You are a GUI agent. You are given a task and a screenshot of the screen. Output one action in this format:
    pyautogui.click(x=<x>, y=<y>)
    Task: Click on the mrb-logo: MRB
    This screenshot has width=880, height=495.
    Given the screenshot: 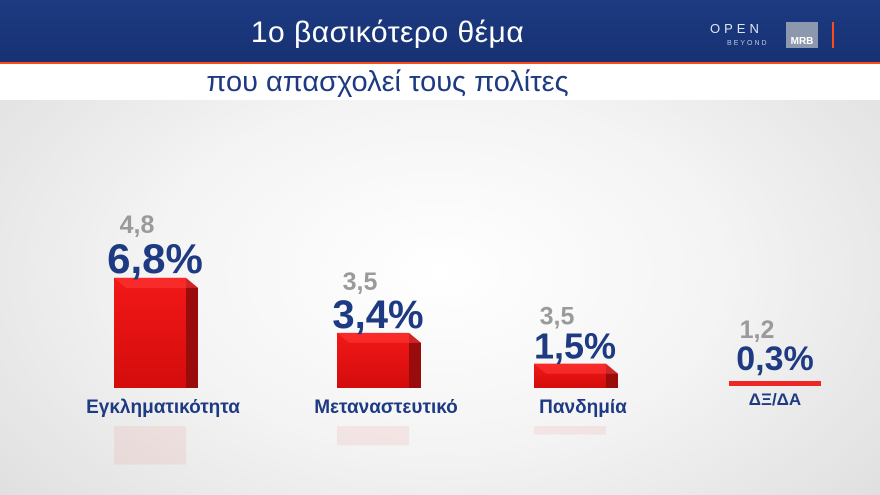 What is the action you would take?
    pyautogui.click(x=802, y=35)
    